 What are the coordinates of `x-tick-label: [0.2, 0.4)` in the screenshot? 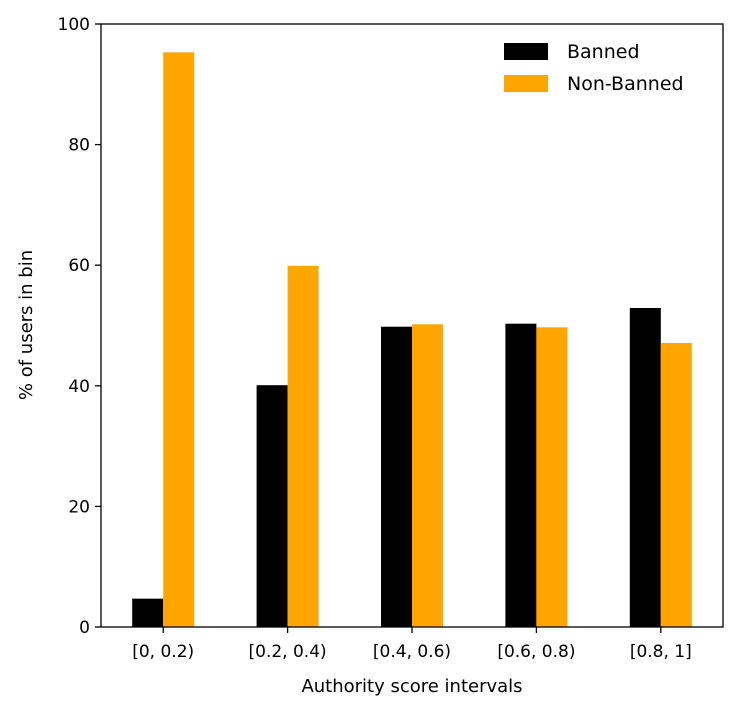 It's located at (288, 652).